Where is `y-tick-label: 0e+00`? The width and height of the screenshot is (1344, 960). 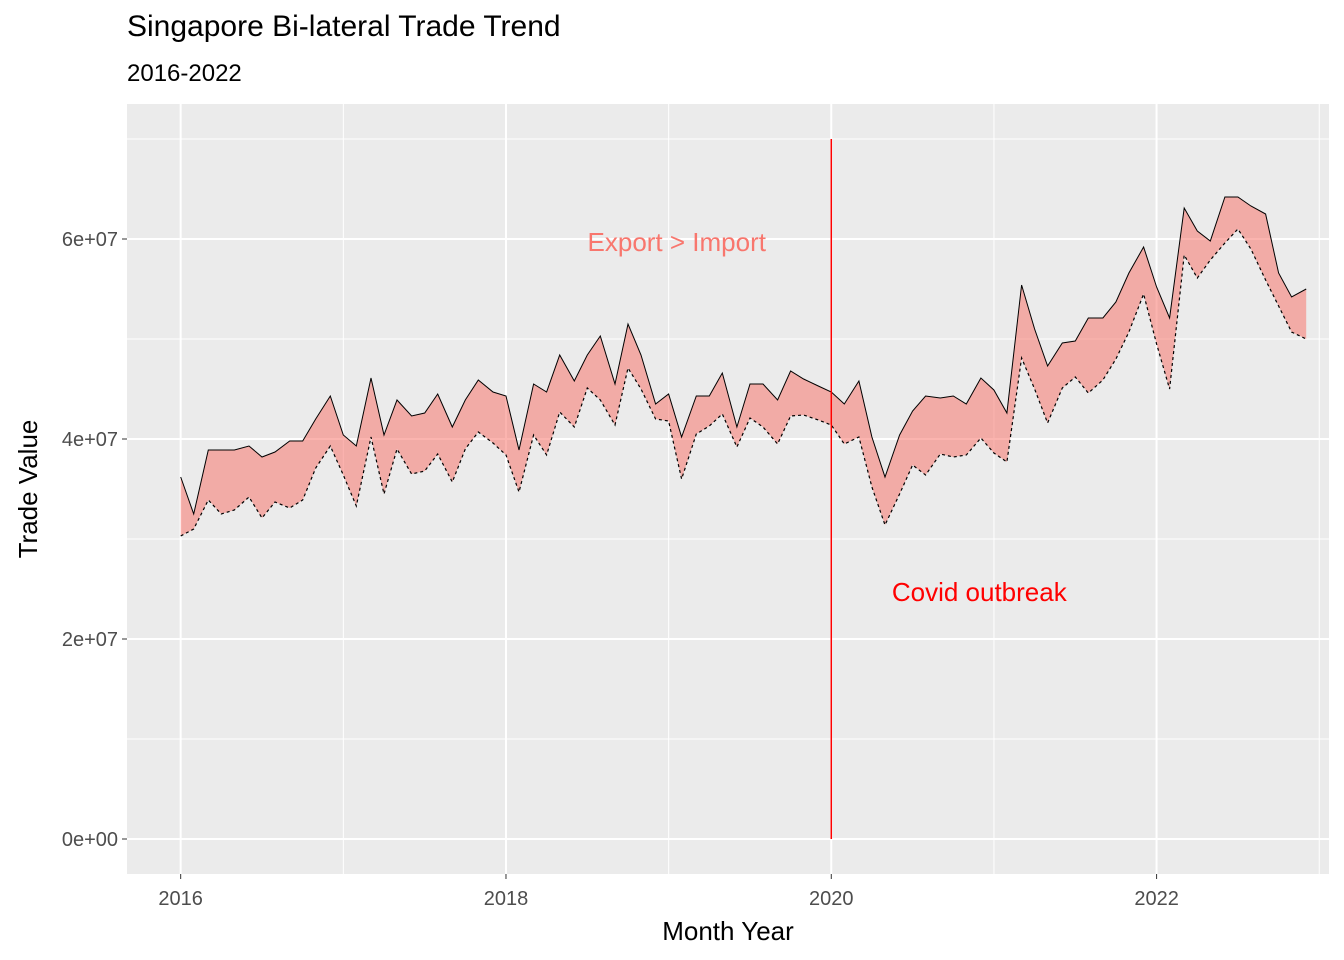 y-tick-label: 0e+00 is located at coordinates (90, 840).